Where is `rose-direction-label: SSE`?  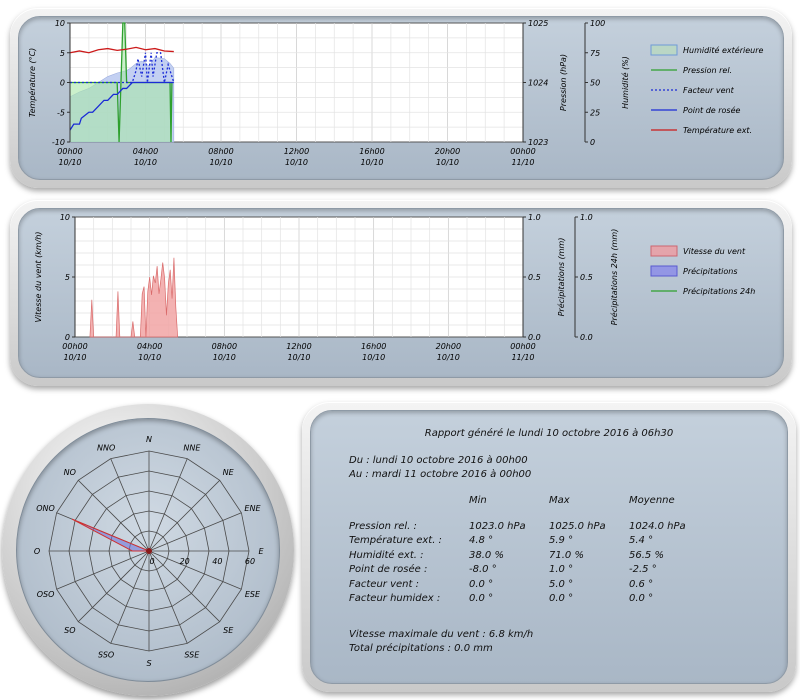 rose-direction-label: SSE is located at coordinates (192, 654).